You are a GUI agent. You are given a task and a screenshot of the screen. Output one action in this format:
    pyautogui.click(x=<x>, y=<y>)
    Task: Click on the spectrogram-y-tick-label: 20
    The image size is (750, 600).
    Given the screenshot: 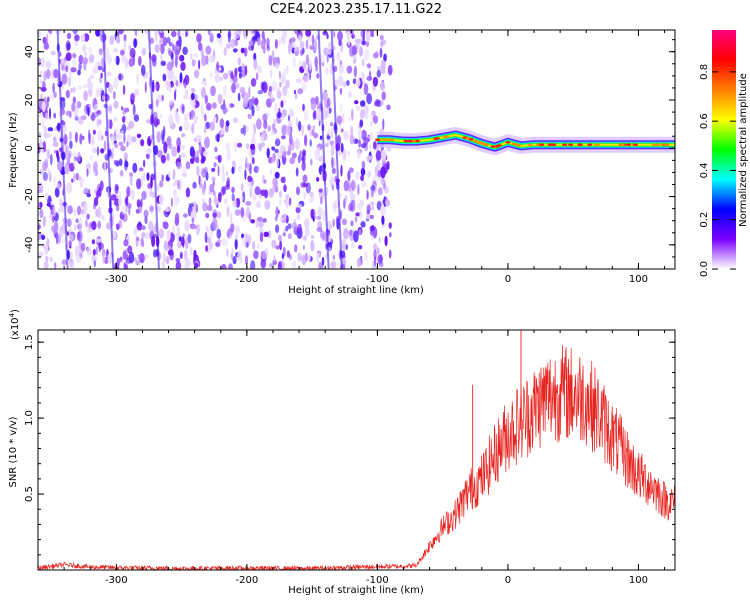 What is the action you would take?
    pyautogui.click(x=29, y=100)
    